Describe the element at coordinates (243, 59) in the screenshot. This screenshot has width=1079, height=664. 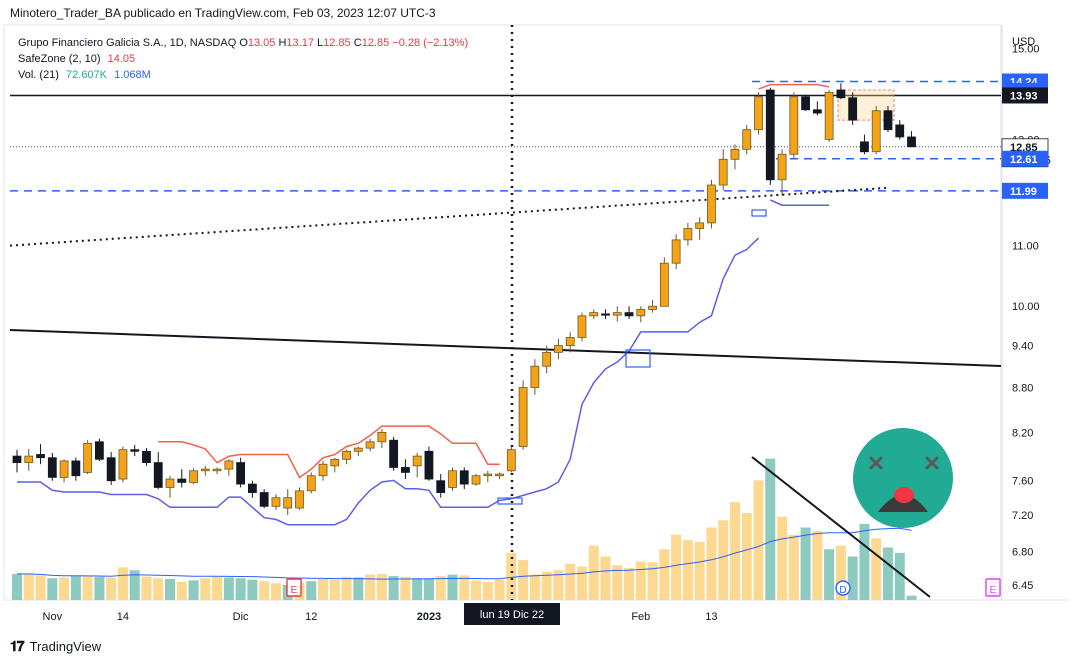
I see `legend-safezone-row: SafeZone (2, 10) 14.05` at that location.